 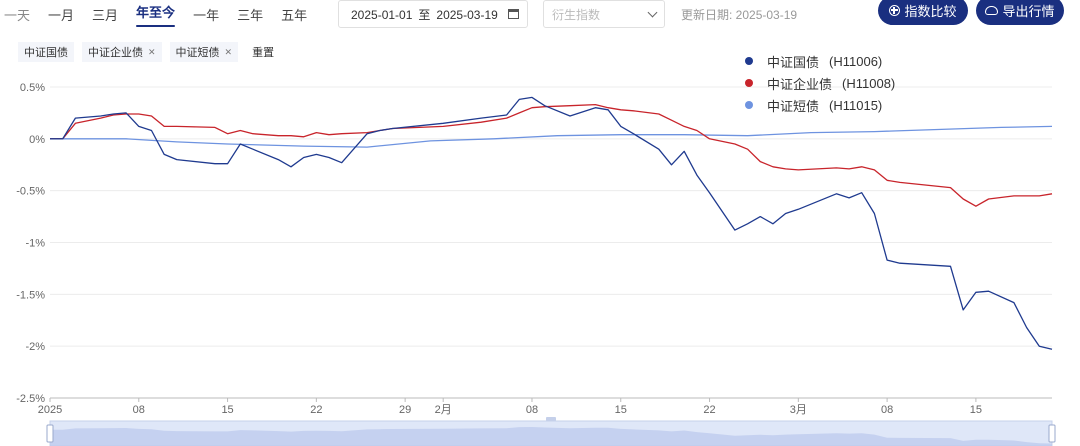 I want to click on derived-index-select: 衍生指数, so click(x=604, y=14).